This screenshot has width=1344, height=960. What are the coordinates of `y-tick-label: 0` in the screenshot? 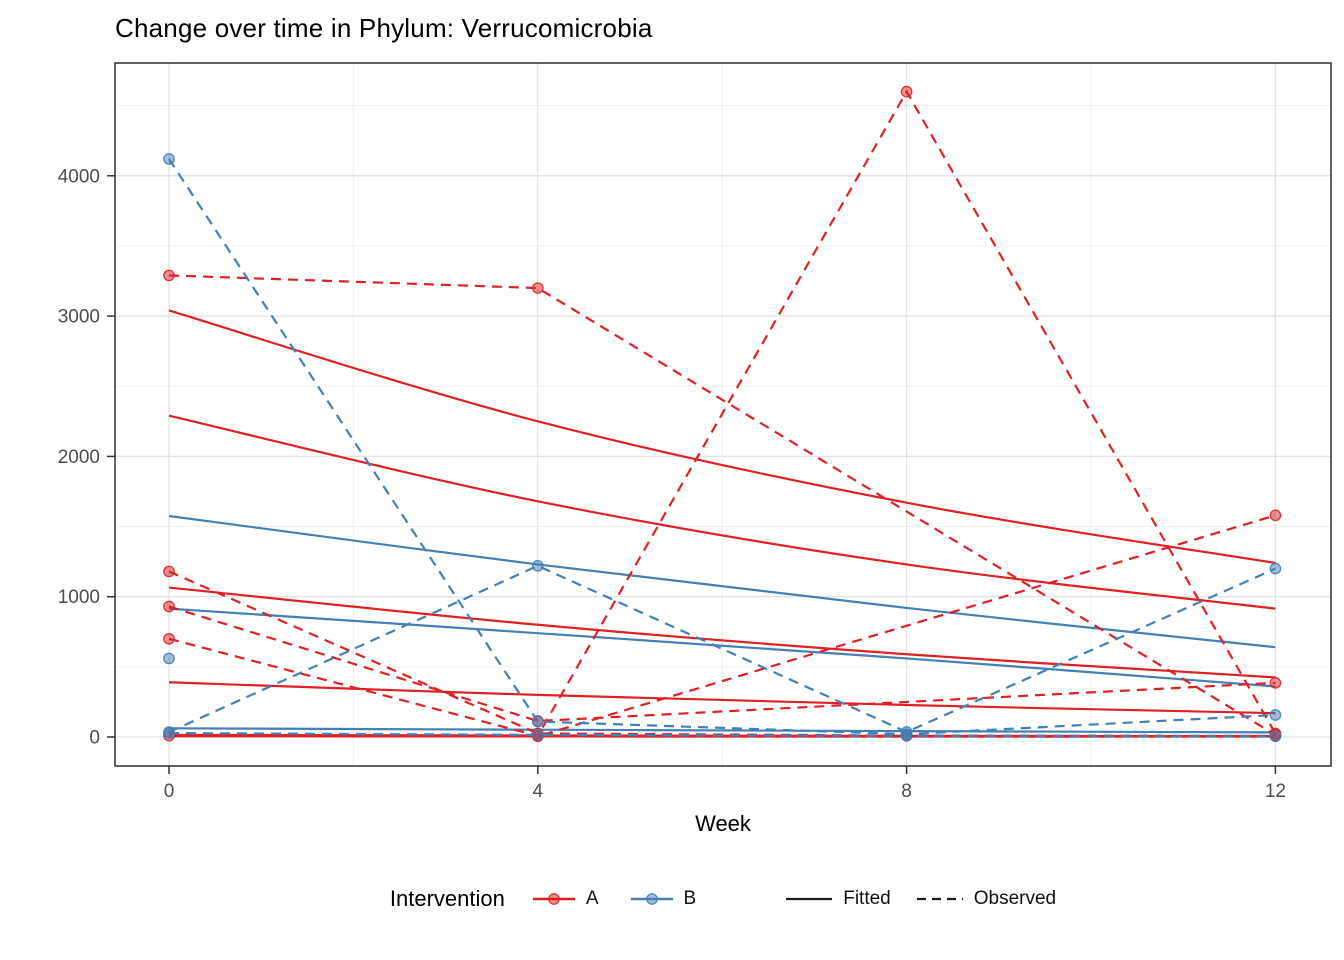 It's located at (94, 738).